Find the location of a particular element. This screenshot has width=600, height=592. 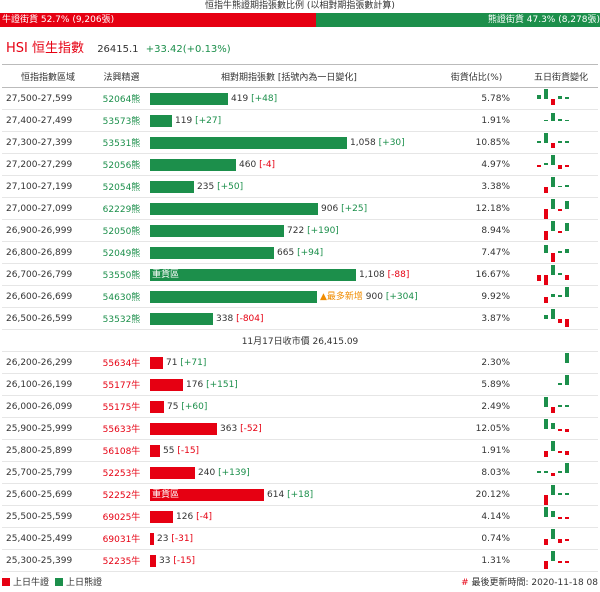

count-change: [+304] is located at coordinates (401, 297).